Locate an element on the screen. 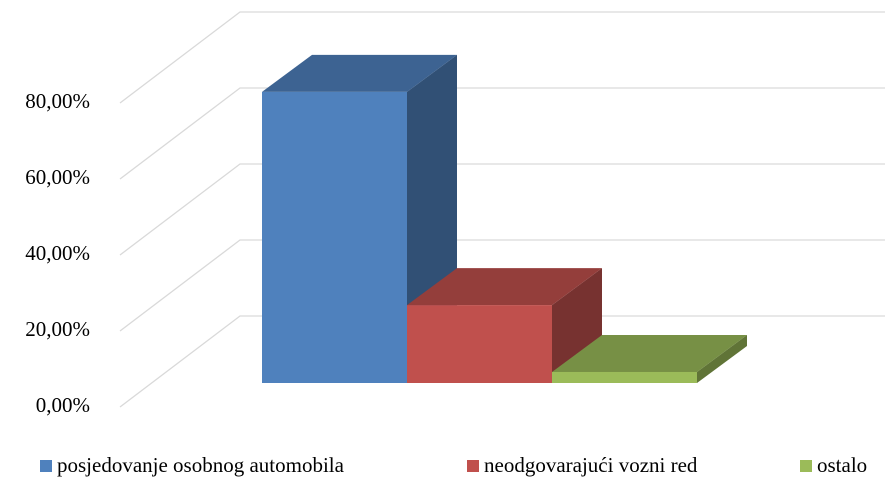 Image resolution: width=885 pixels, height=483 pixels. legend-label: posjedovanje osobnog automobila is located at coordinates (201, 465).